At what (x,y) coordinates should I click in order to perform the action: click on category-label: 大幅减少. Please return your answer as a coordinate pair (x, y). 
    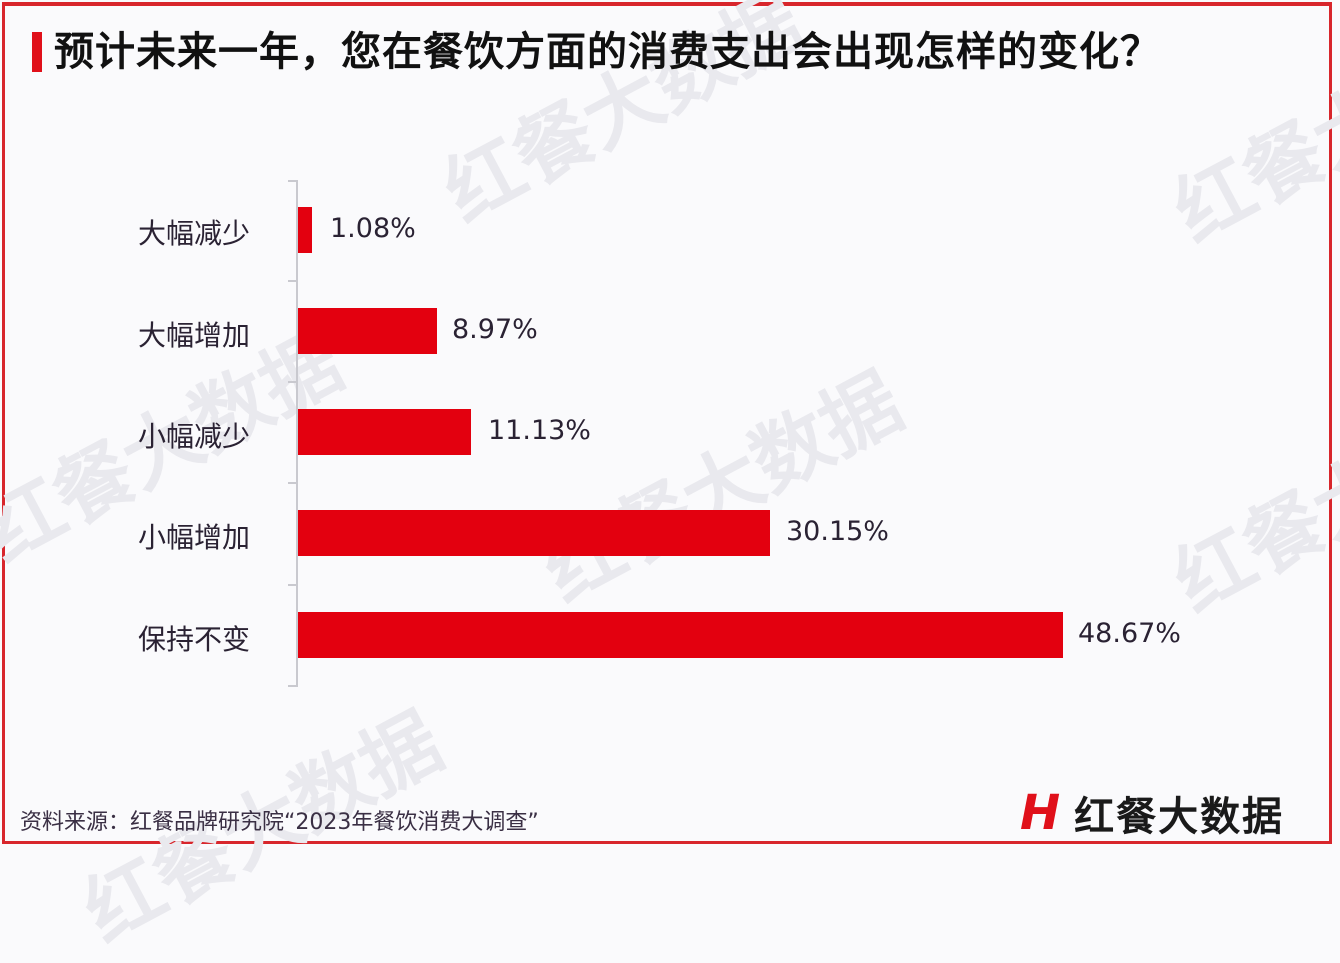
    Looking at the image, I should click on (194, 233).